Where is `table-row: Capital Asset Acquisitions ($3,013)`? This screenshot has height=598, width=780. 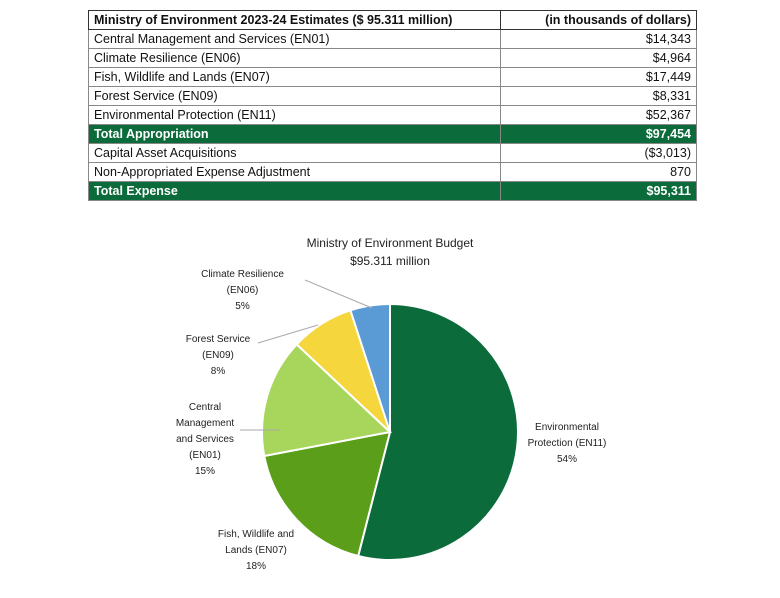 table-row: Capital Asset Acquisitions ($3,013) is located at coordinates (392, 153).